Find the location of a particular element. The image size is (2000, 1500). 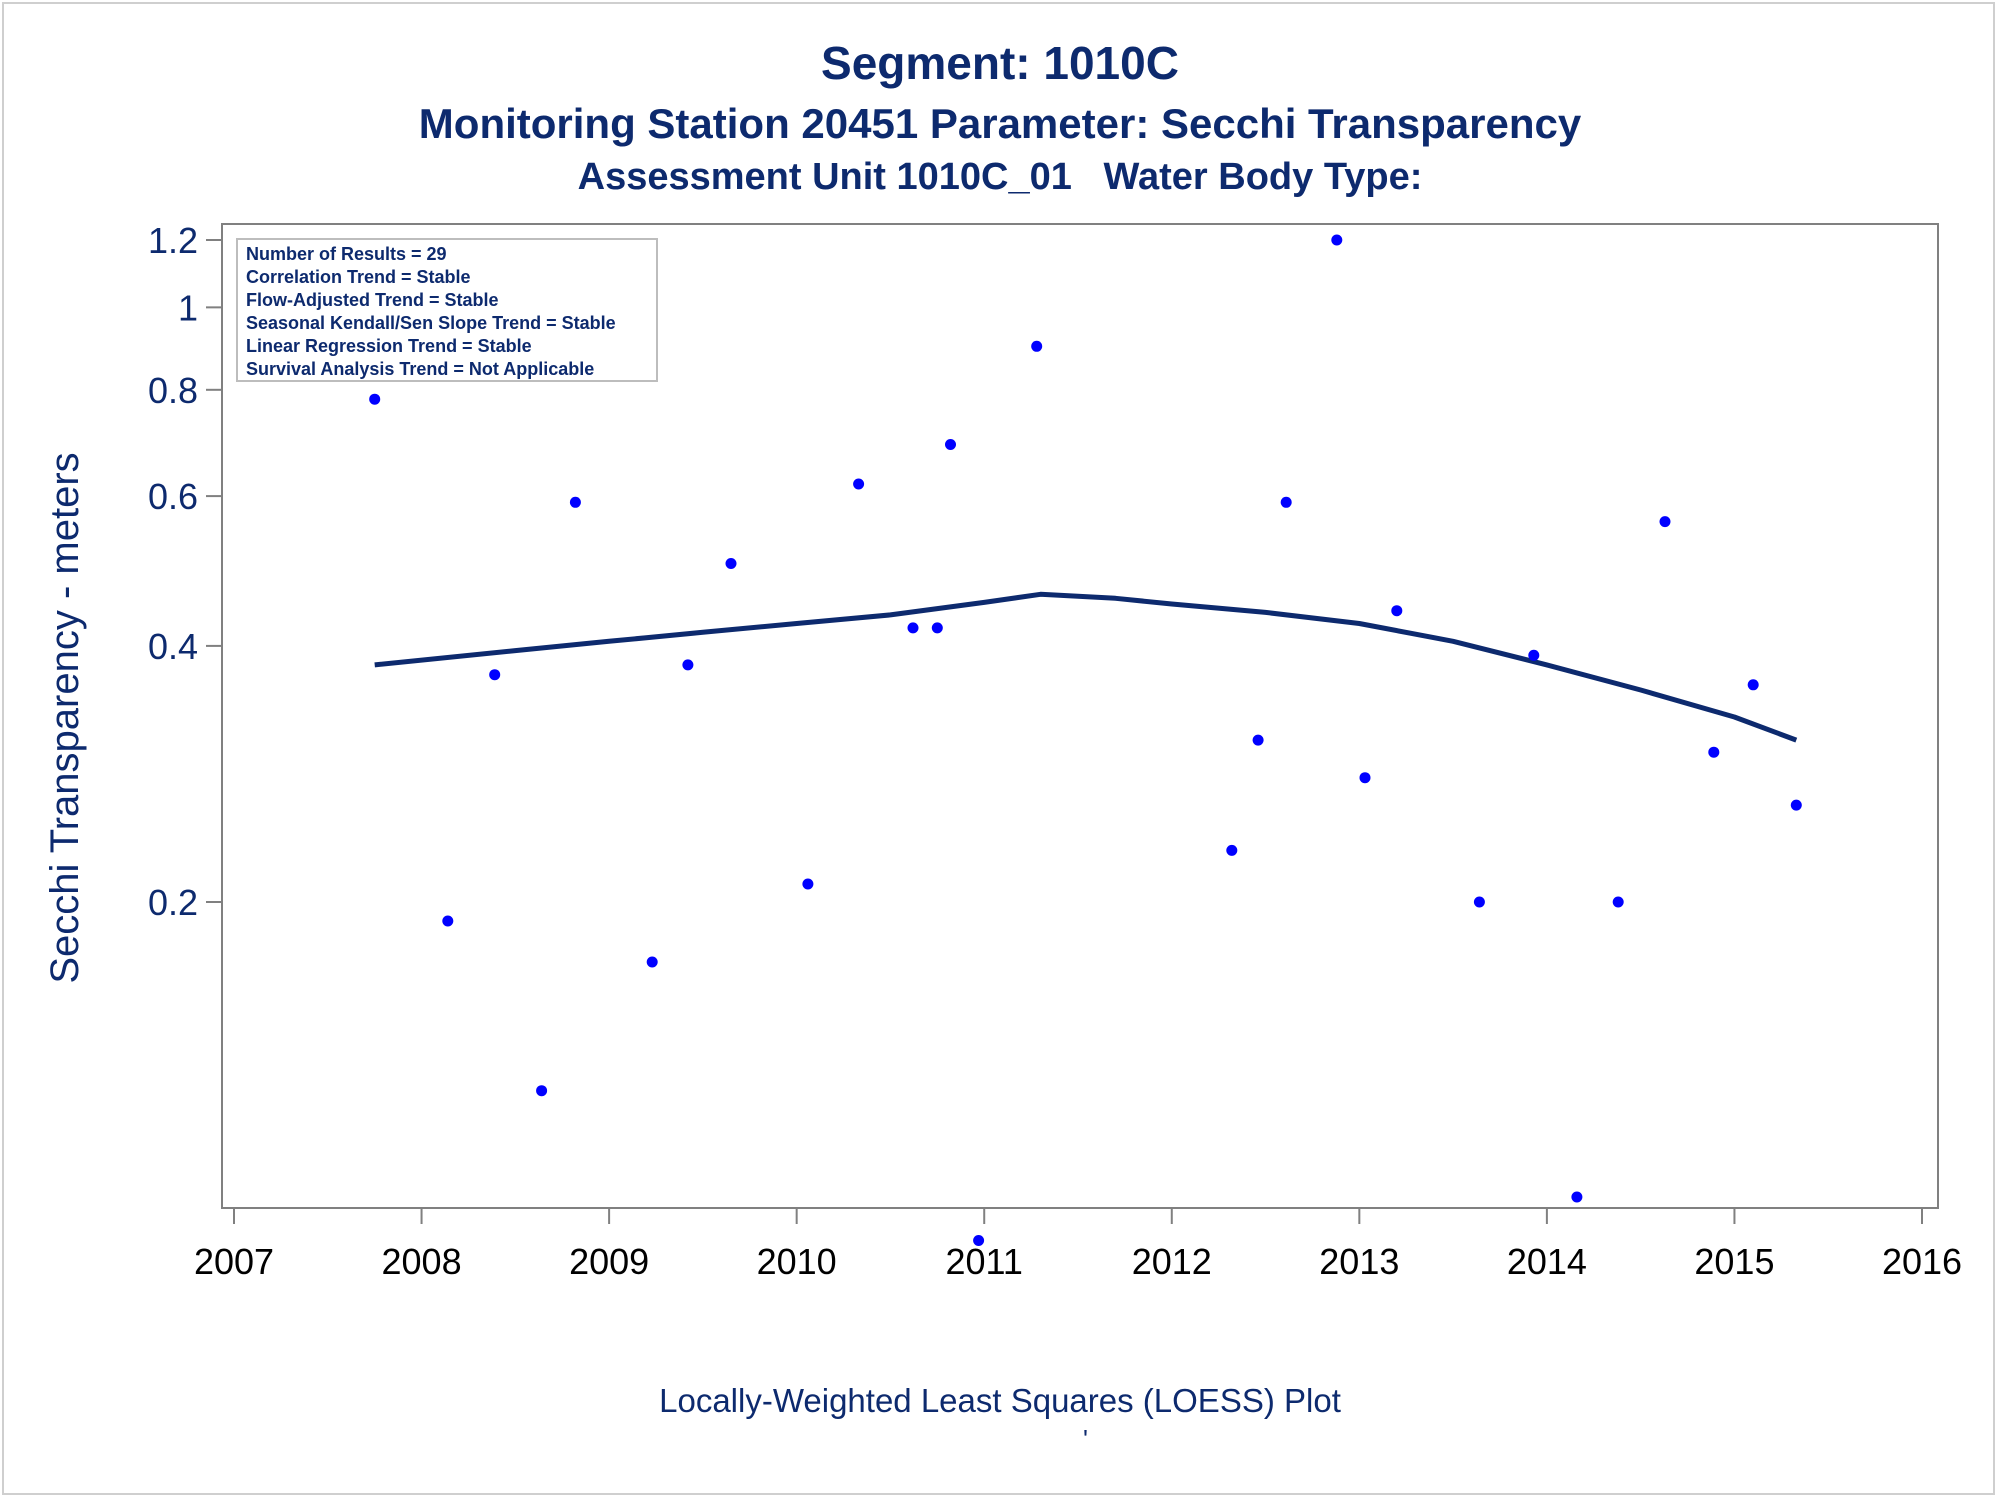

x-tick-label: 2011 is located at coordinates (984, 1261).